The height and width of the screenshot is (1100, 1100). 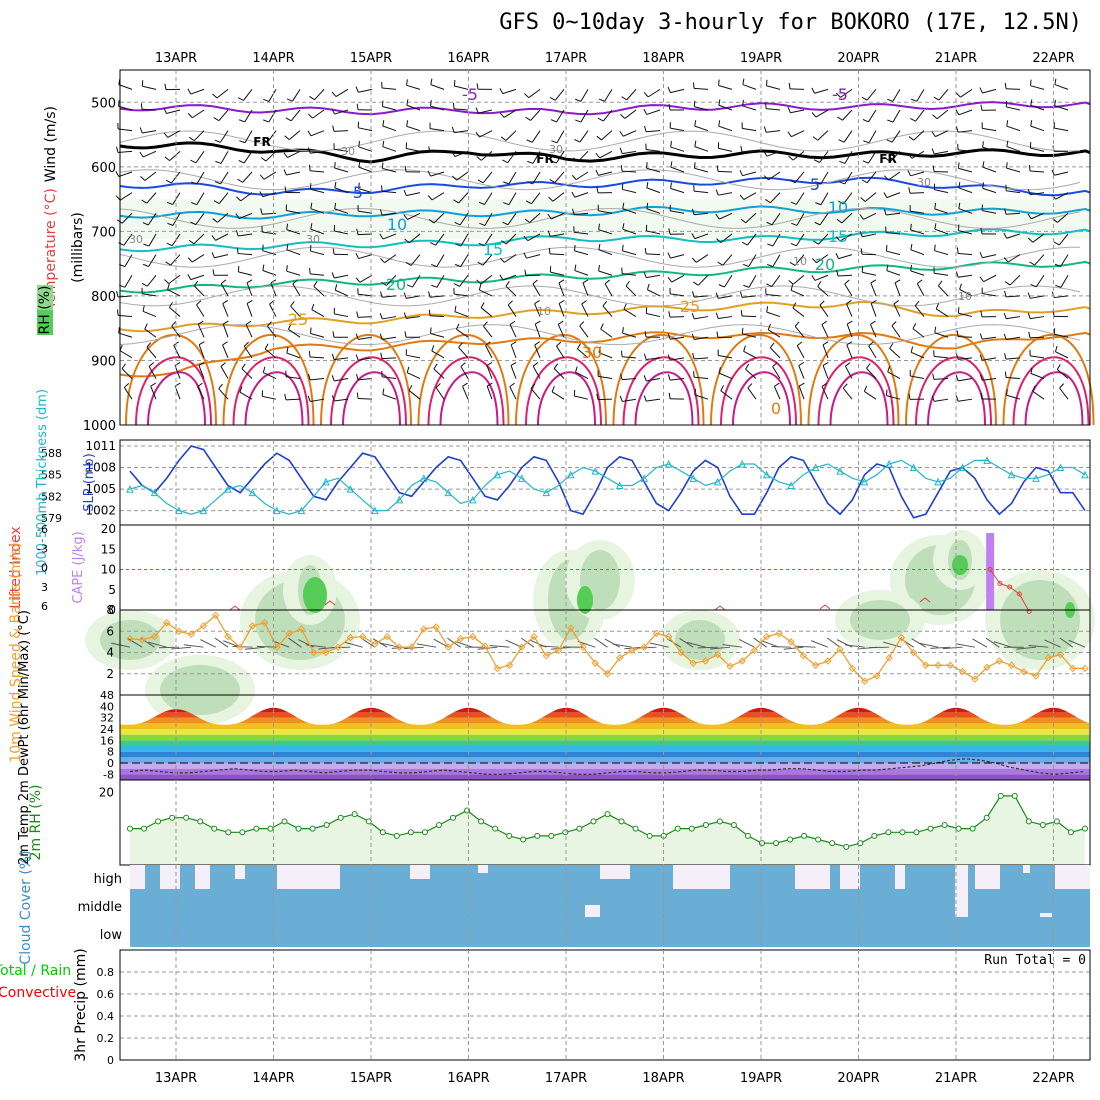 I want to click on date-label-top: 22APR, so click(x=1053, y=58).